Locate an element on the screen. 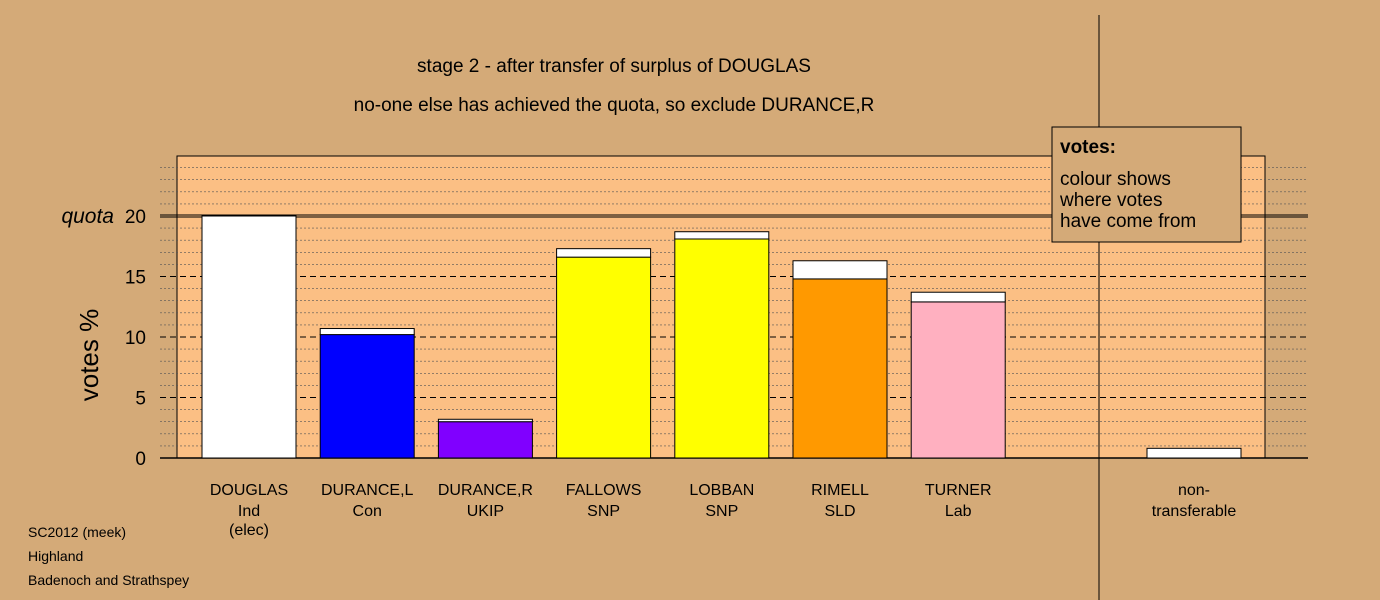 Image resolution: width=1380 pixels, height=600 pixels. candidate-name: DURANCE,R is located at coordinates (485, 490).